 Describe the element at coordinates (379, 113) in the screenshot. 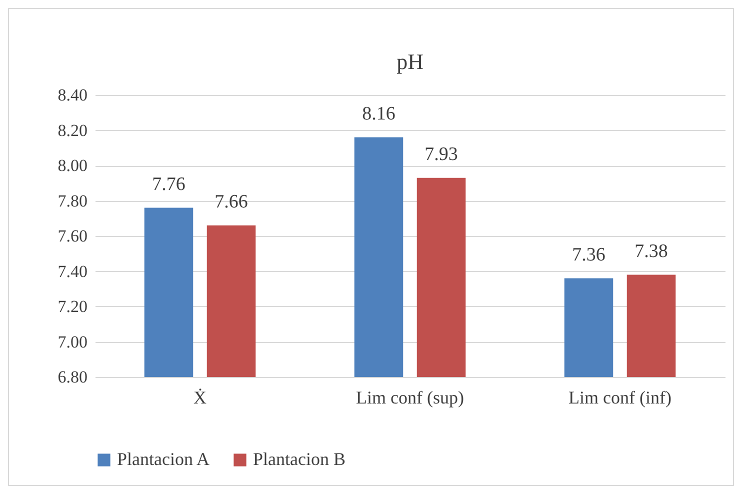

I see `data-label: 8.16` at that location.